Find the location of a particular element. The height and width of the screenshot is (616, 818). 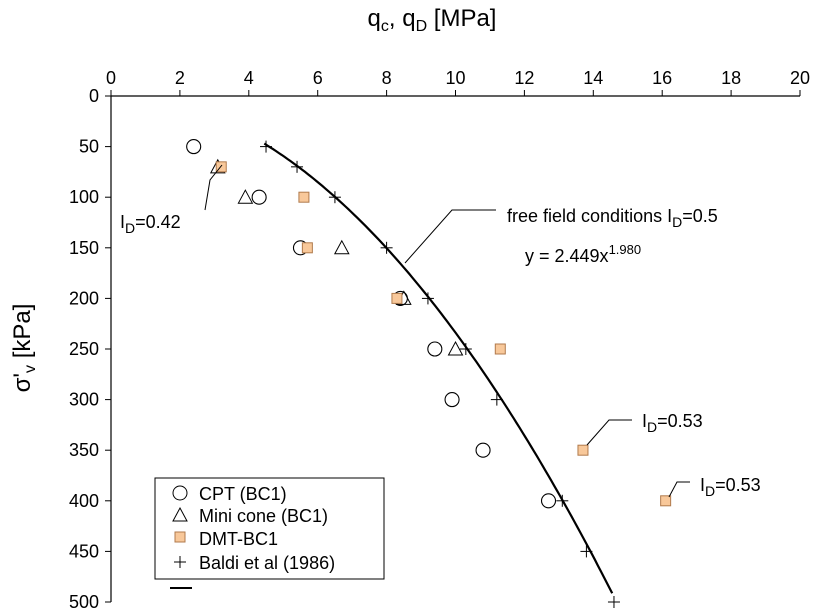

free-field-label: free field conditions ID=0.5 is located at coordinates (612, 218).